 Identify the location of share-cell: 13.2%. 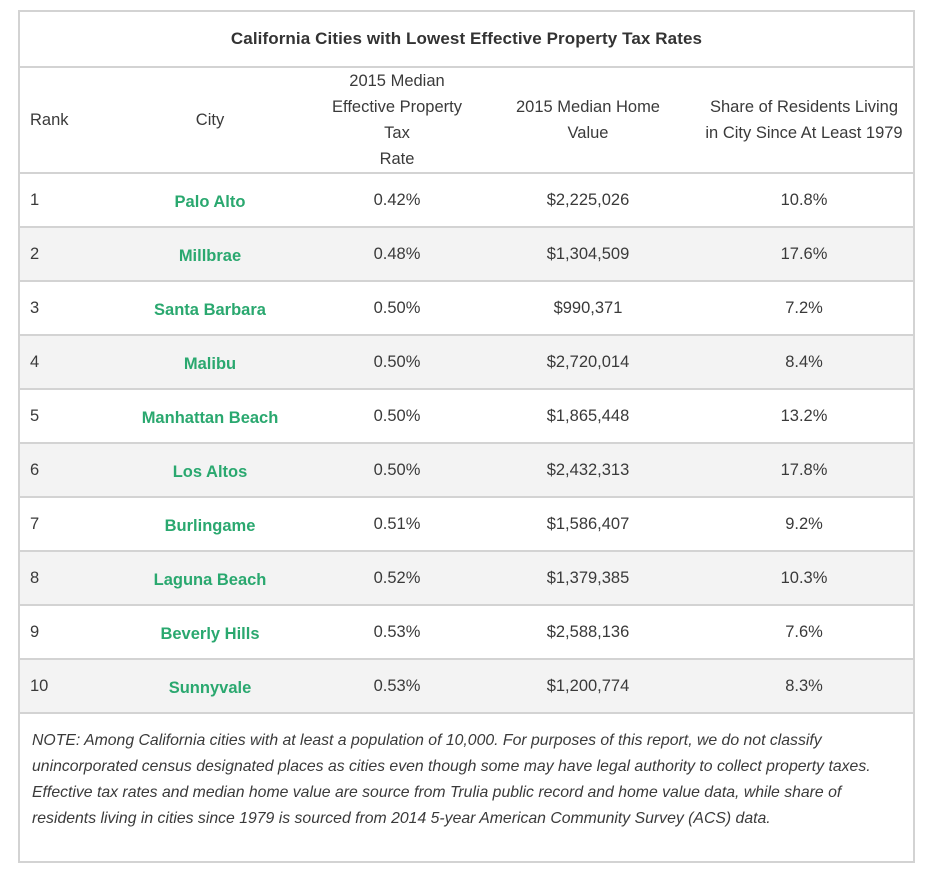
(804, 415).